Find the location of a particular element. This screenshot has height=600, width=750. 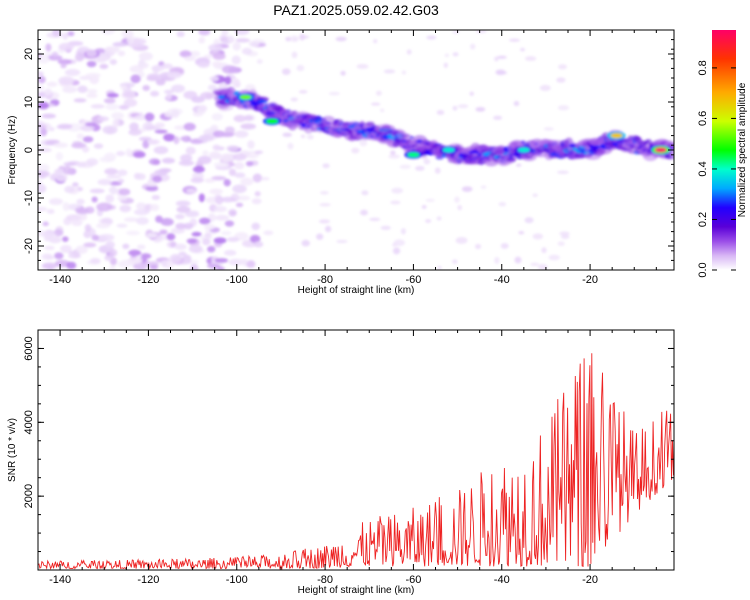

spectrogram-x-tick-label: -140 is located at coordinates (60, 280).